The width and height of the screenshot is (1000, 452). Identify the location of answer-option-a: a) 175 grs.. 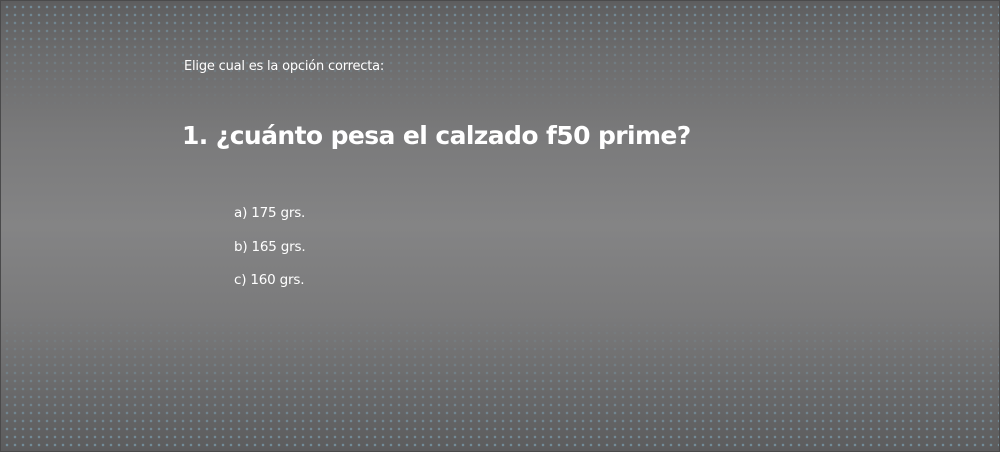
(270, 213).